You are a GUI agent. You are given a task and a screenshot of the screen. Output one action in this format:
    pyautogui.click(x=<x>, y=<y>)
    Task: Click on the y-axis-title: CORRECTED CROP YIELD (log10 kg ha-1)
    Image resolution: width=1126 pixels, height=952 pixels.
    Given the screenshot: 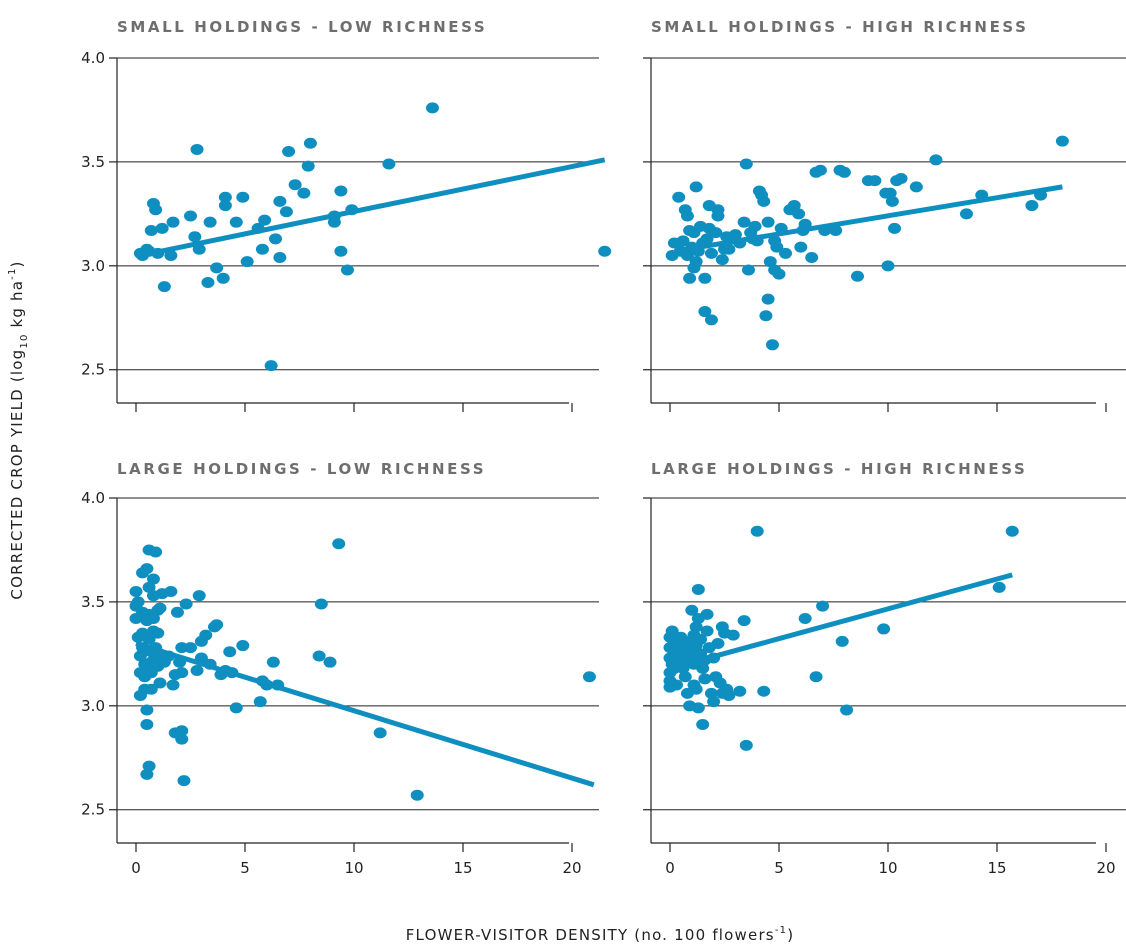 What is the action you would take?
    pyautogui.click(x=18, y=429)
    